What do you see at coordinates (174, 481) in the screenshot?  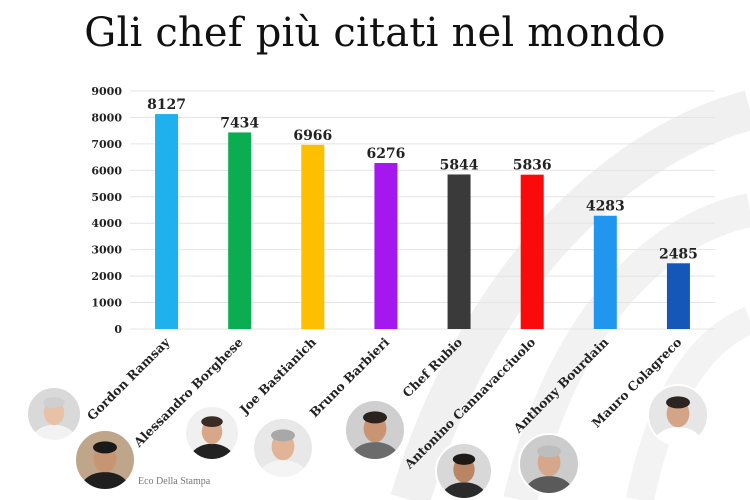 I see `photo-credit: Eco Della Stampa` at bounding box center [174, 481].